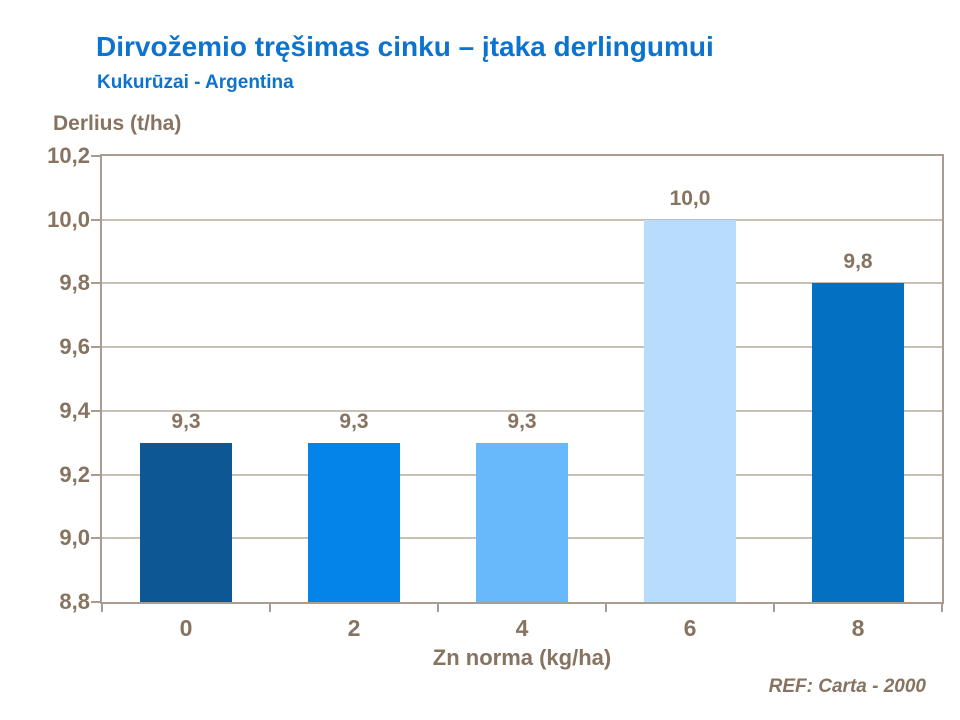 The image size is (960, 720). I want to click on x-tick-label: 6, so click(690, 628).